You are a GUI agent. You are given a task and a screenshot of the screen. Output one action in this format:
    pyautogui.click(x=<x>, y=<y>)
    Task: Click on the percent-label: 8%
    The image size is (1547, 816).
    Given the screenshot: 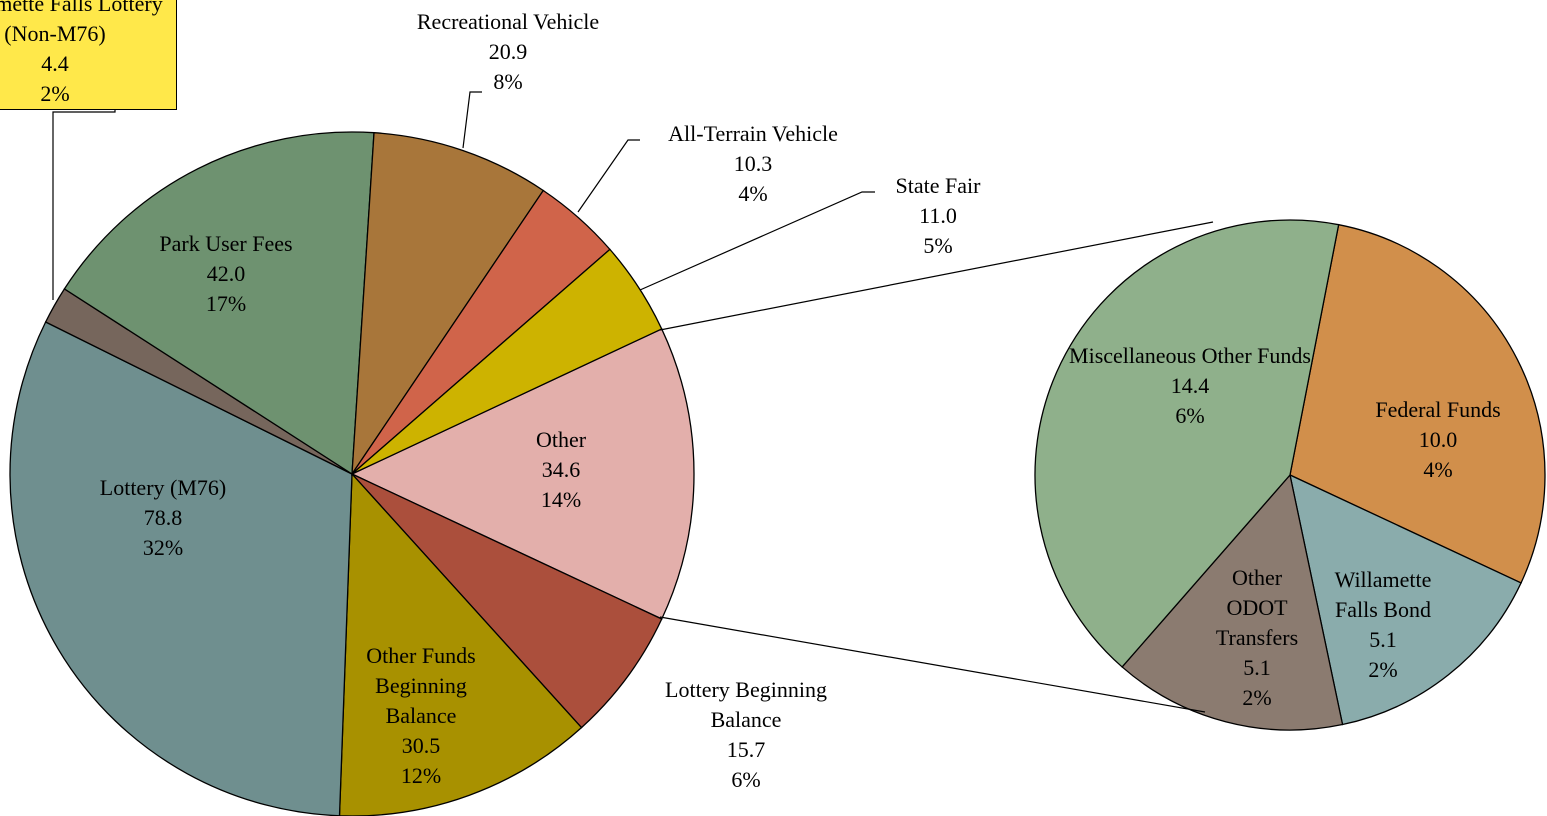 What is the action you would take?
    pyautogui.click(x=508, y=81)
    